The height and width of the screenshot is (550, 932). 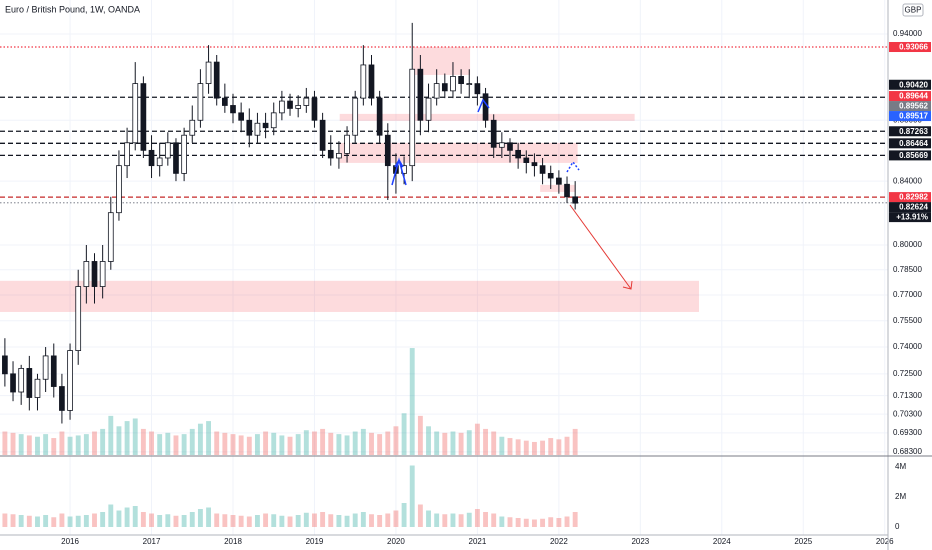 What do you see at coordinates (72, 9) in the screenshot?
I see `chart-title: Euro / British Pound, 1W, OANDA` at bounding box center [72, 9].